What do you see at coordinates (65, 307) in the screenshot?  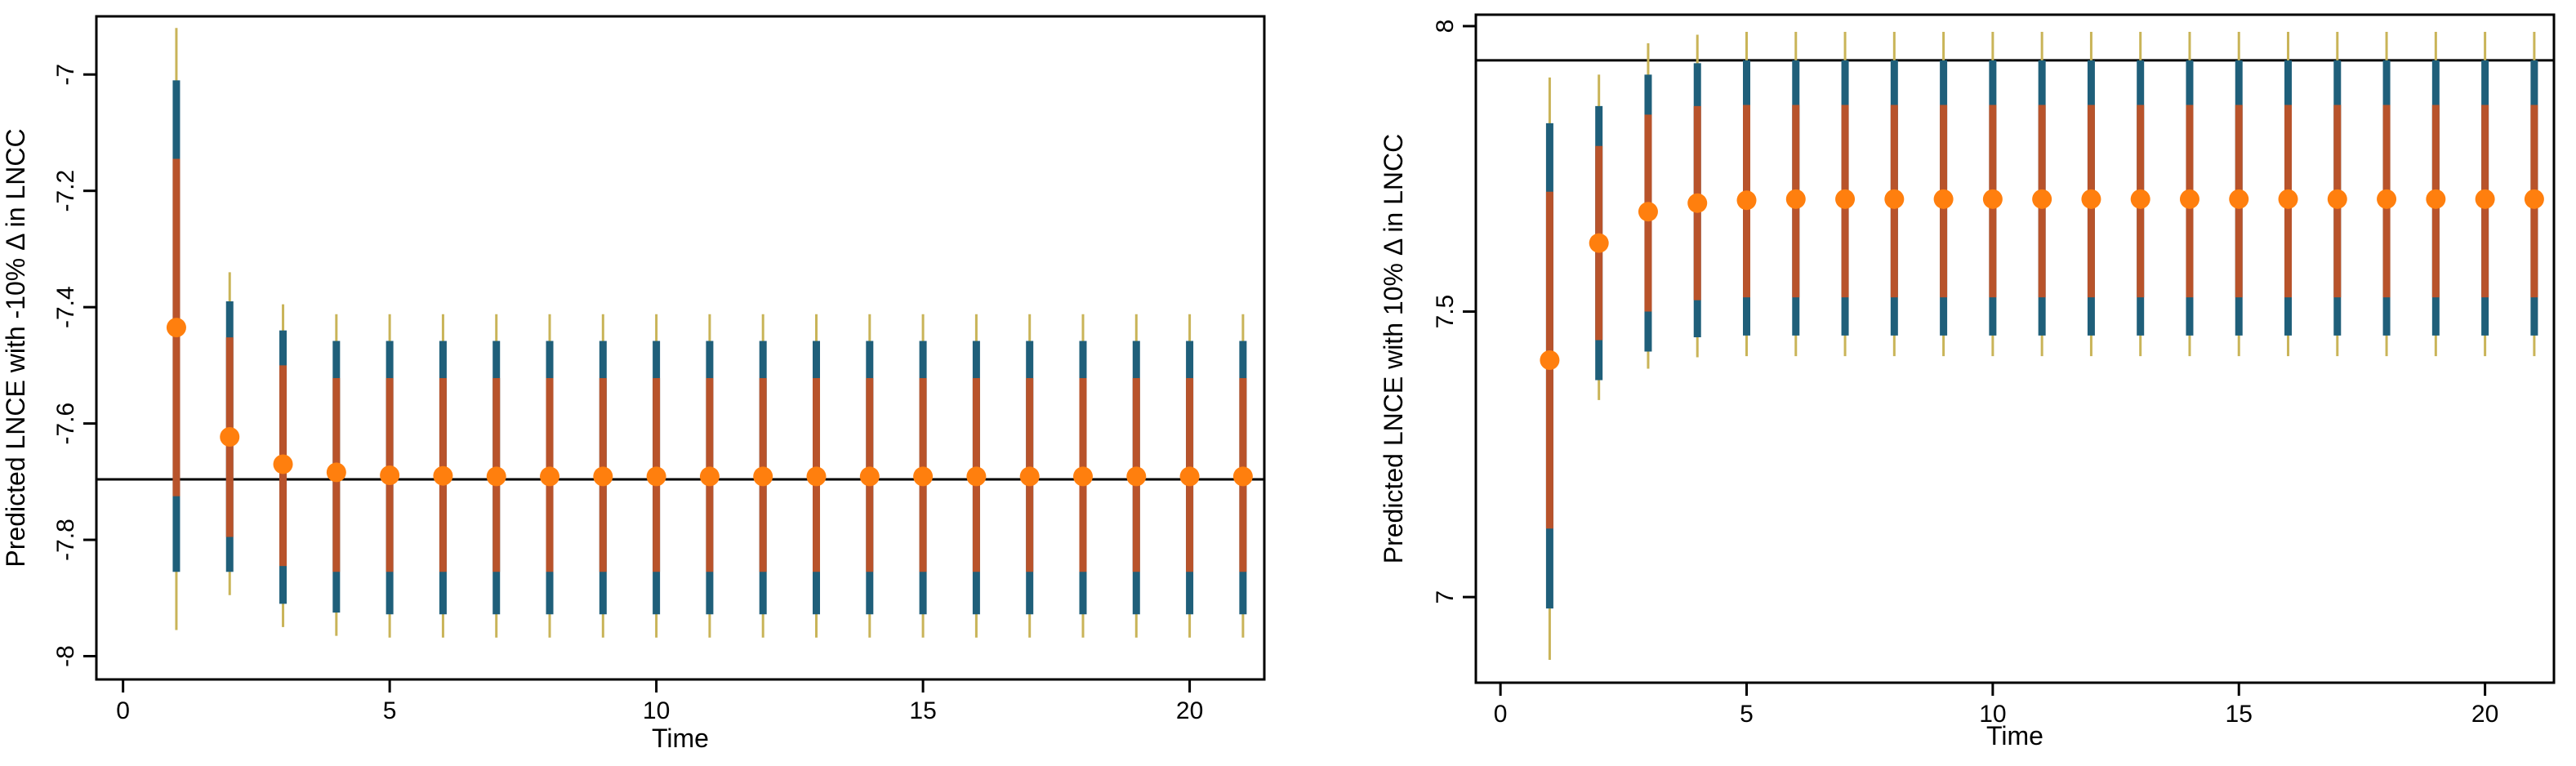 I see `y-tick-label: -7.4` at bounding box center [65, 307].